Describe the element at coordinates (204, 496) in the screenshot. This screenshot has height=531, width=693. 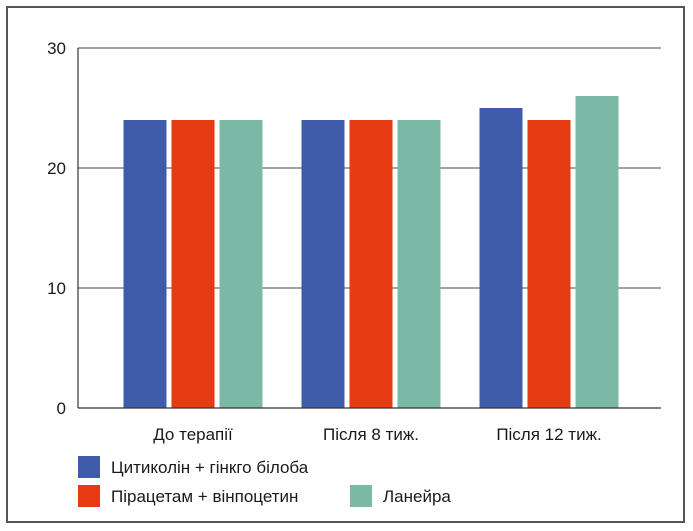
I see `legend-label-2: Пірацетам + вінпоцетин` at that location.